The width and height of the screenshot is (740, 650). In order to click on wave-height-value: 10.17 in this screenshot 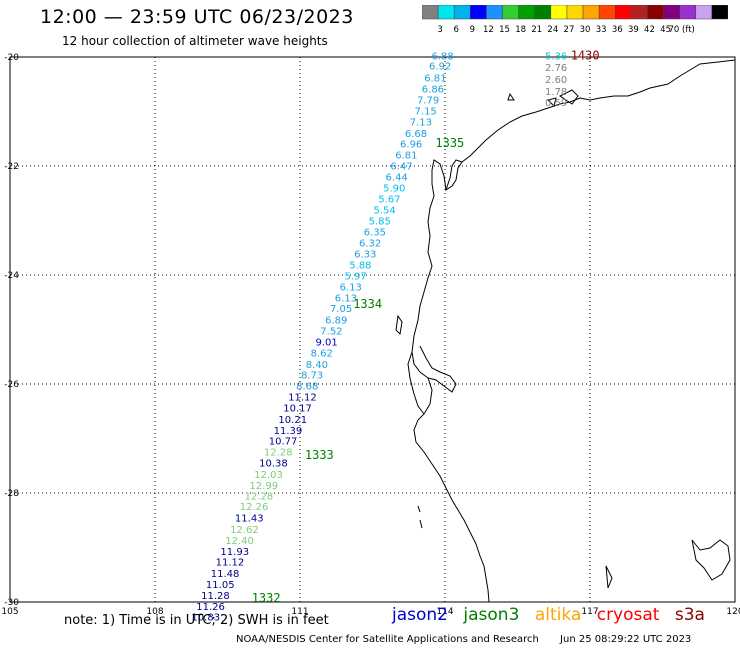, I will do `click(297, 408)`.